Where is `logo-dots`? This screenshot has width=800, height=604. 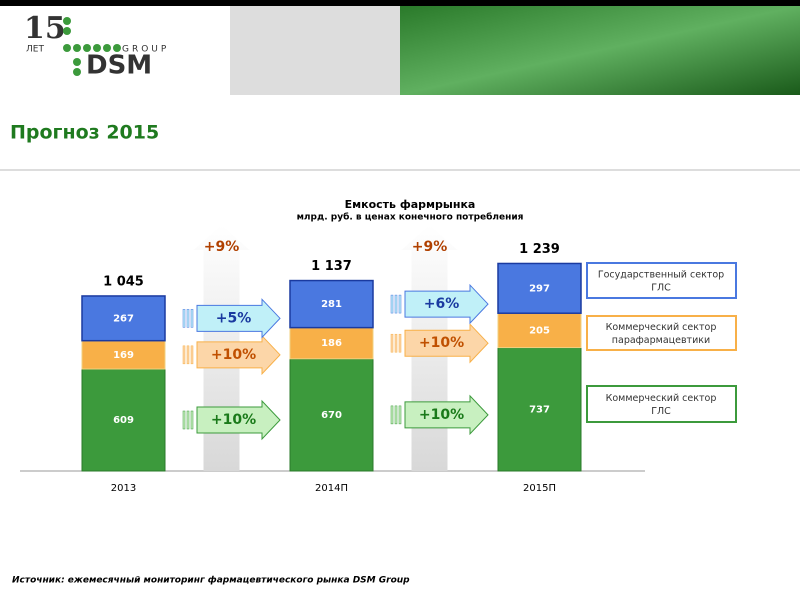 logo-dots is located at coordinates (92, 46).